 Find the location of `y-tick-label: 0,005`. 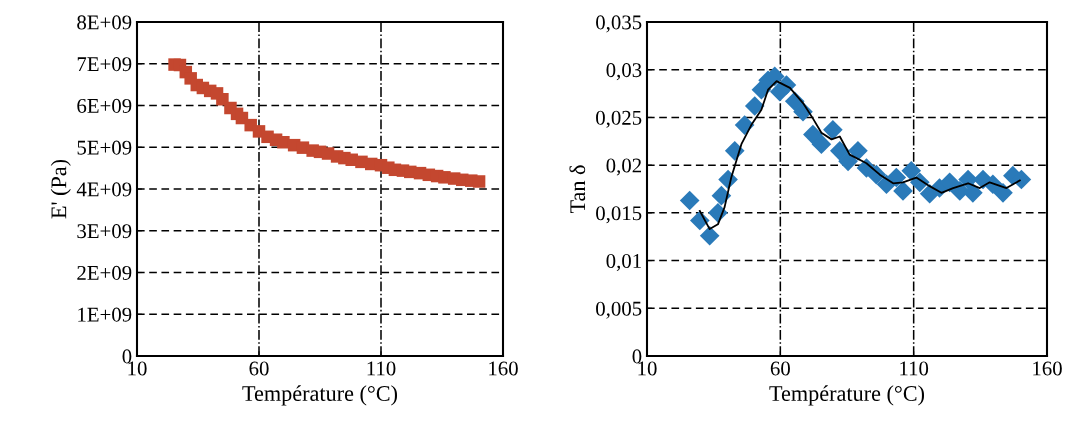

y-tick-label: 0,005 is located at coordinates (619, 310).